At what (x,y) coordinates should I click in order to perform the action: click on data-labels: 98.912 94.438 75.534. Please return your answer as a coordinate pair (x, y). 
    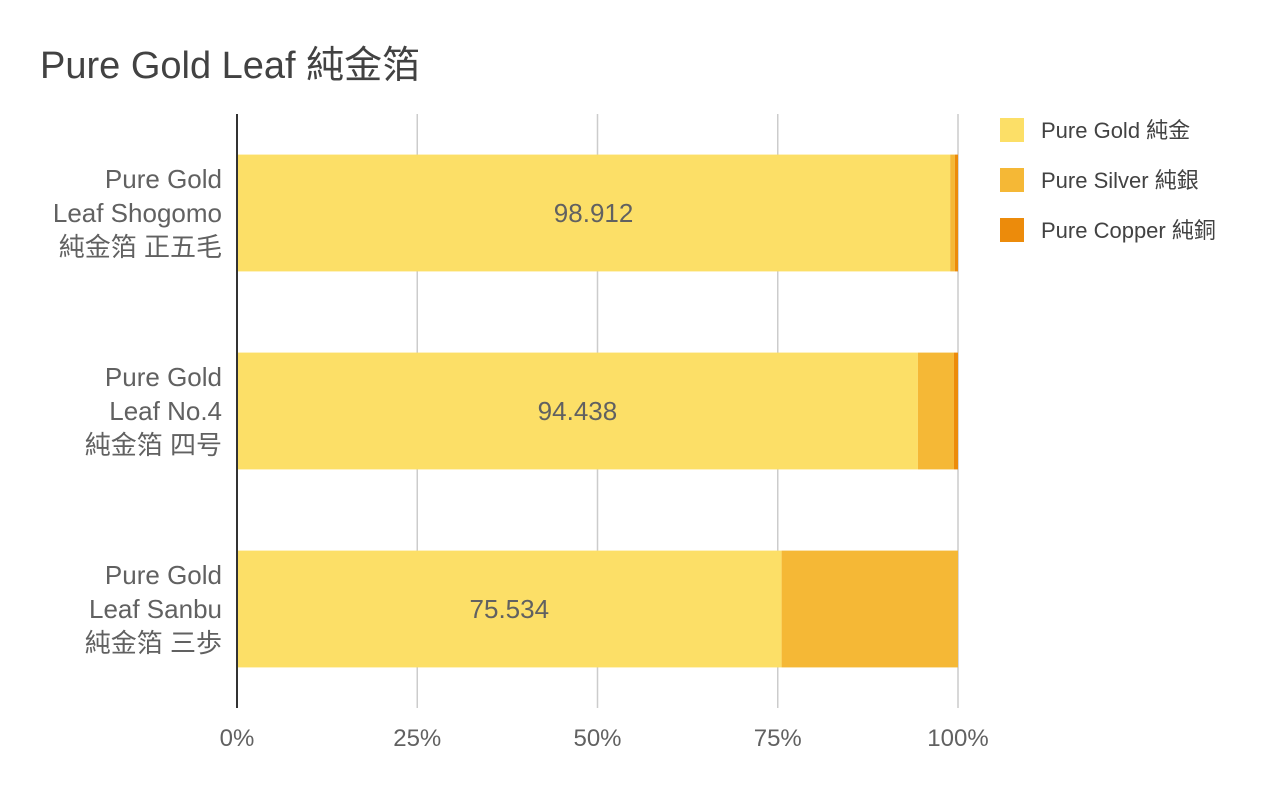
    Looking at the image, I should click on (552, 411).